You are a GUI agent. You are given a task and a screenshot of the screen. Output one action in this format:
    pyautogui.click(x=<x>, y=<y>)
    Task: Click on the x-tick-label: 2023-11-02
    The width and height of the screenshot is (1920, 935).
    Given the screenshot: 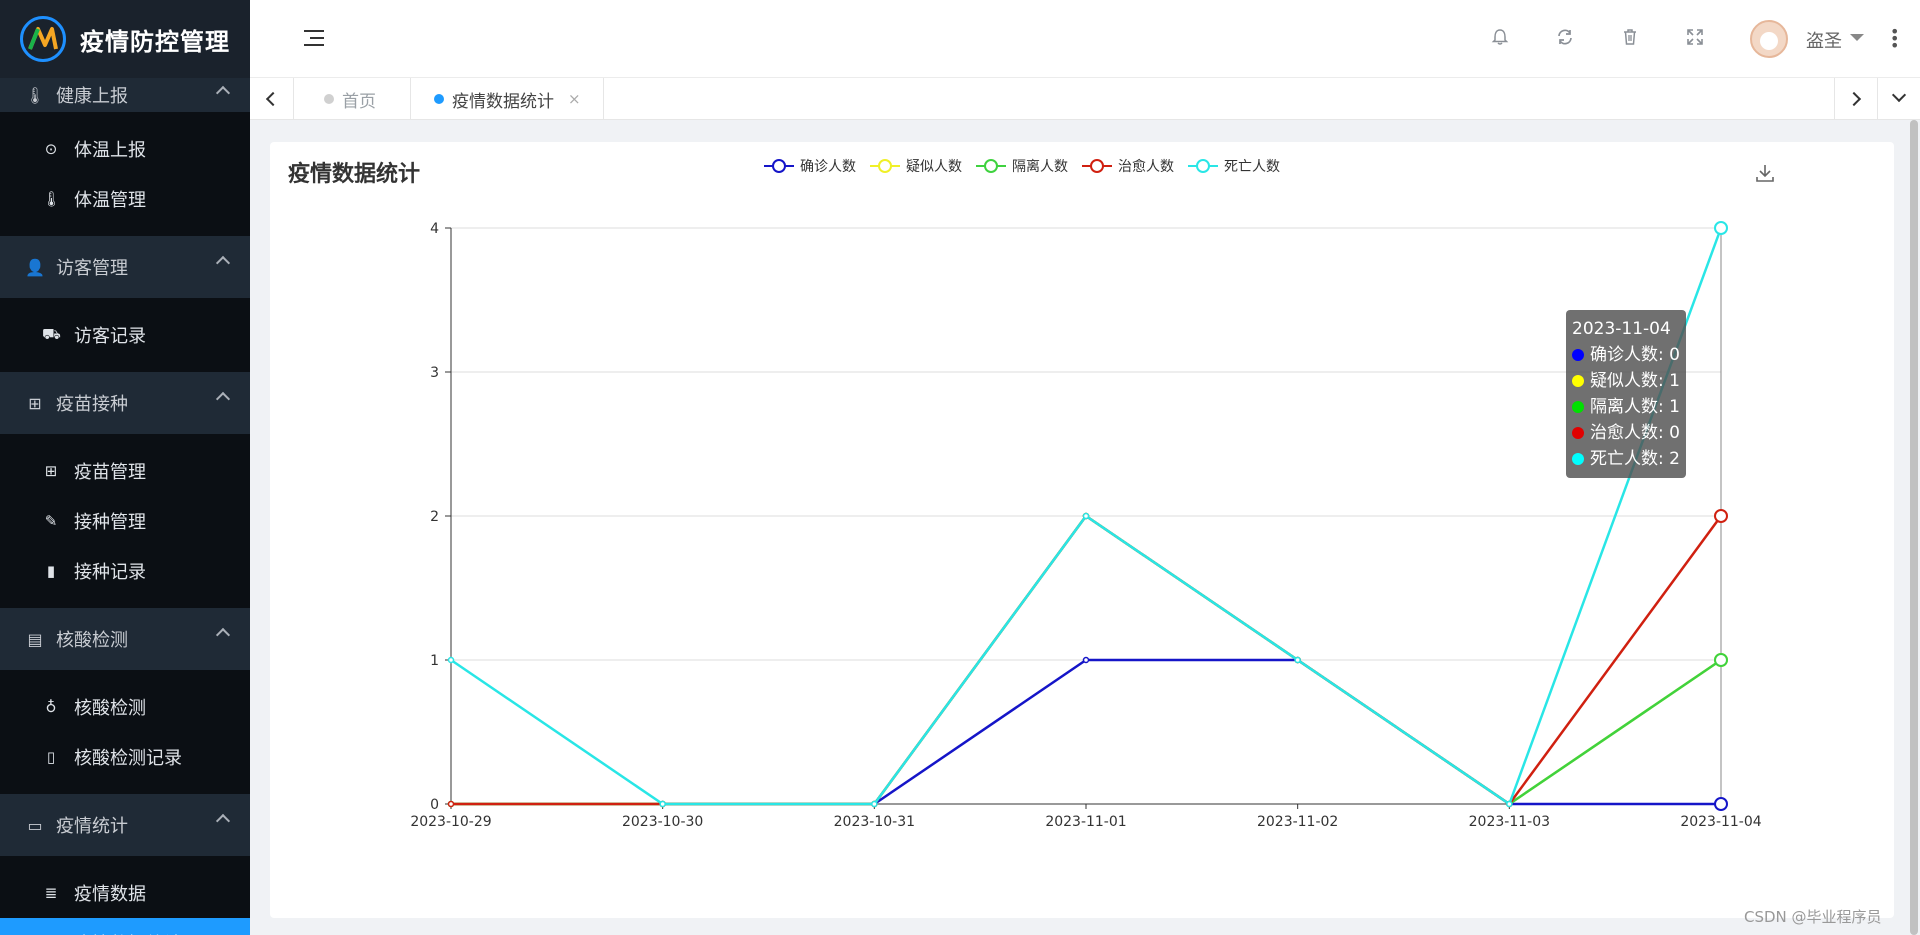 What is the action you would take?
    pyautogui.click(x=1297, y=822)
    